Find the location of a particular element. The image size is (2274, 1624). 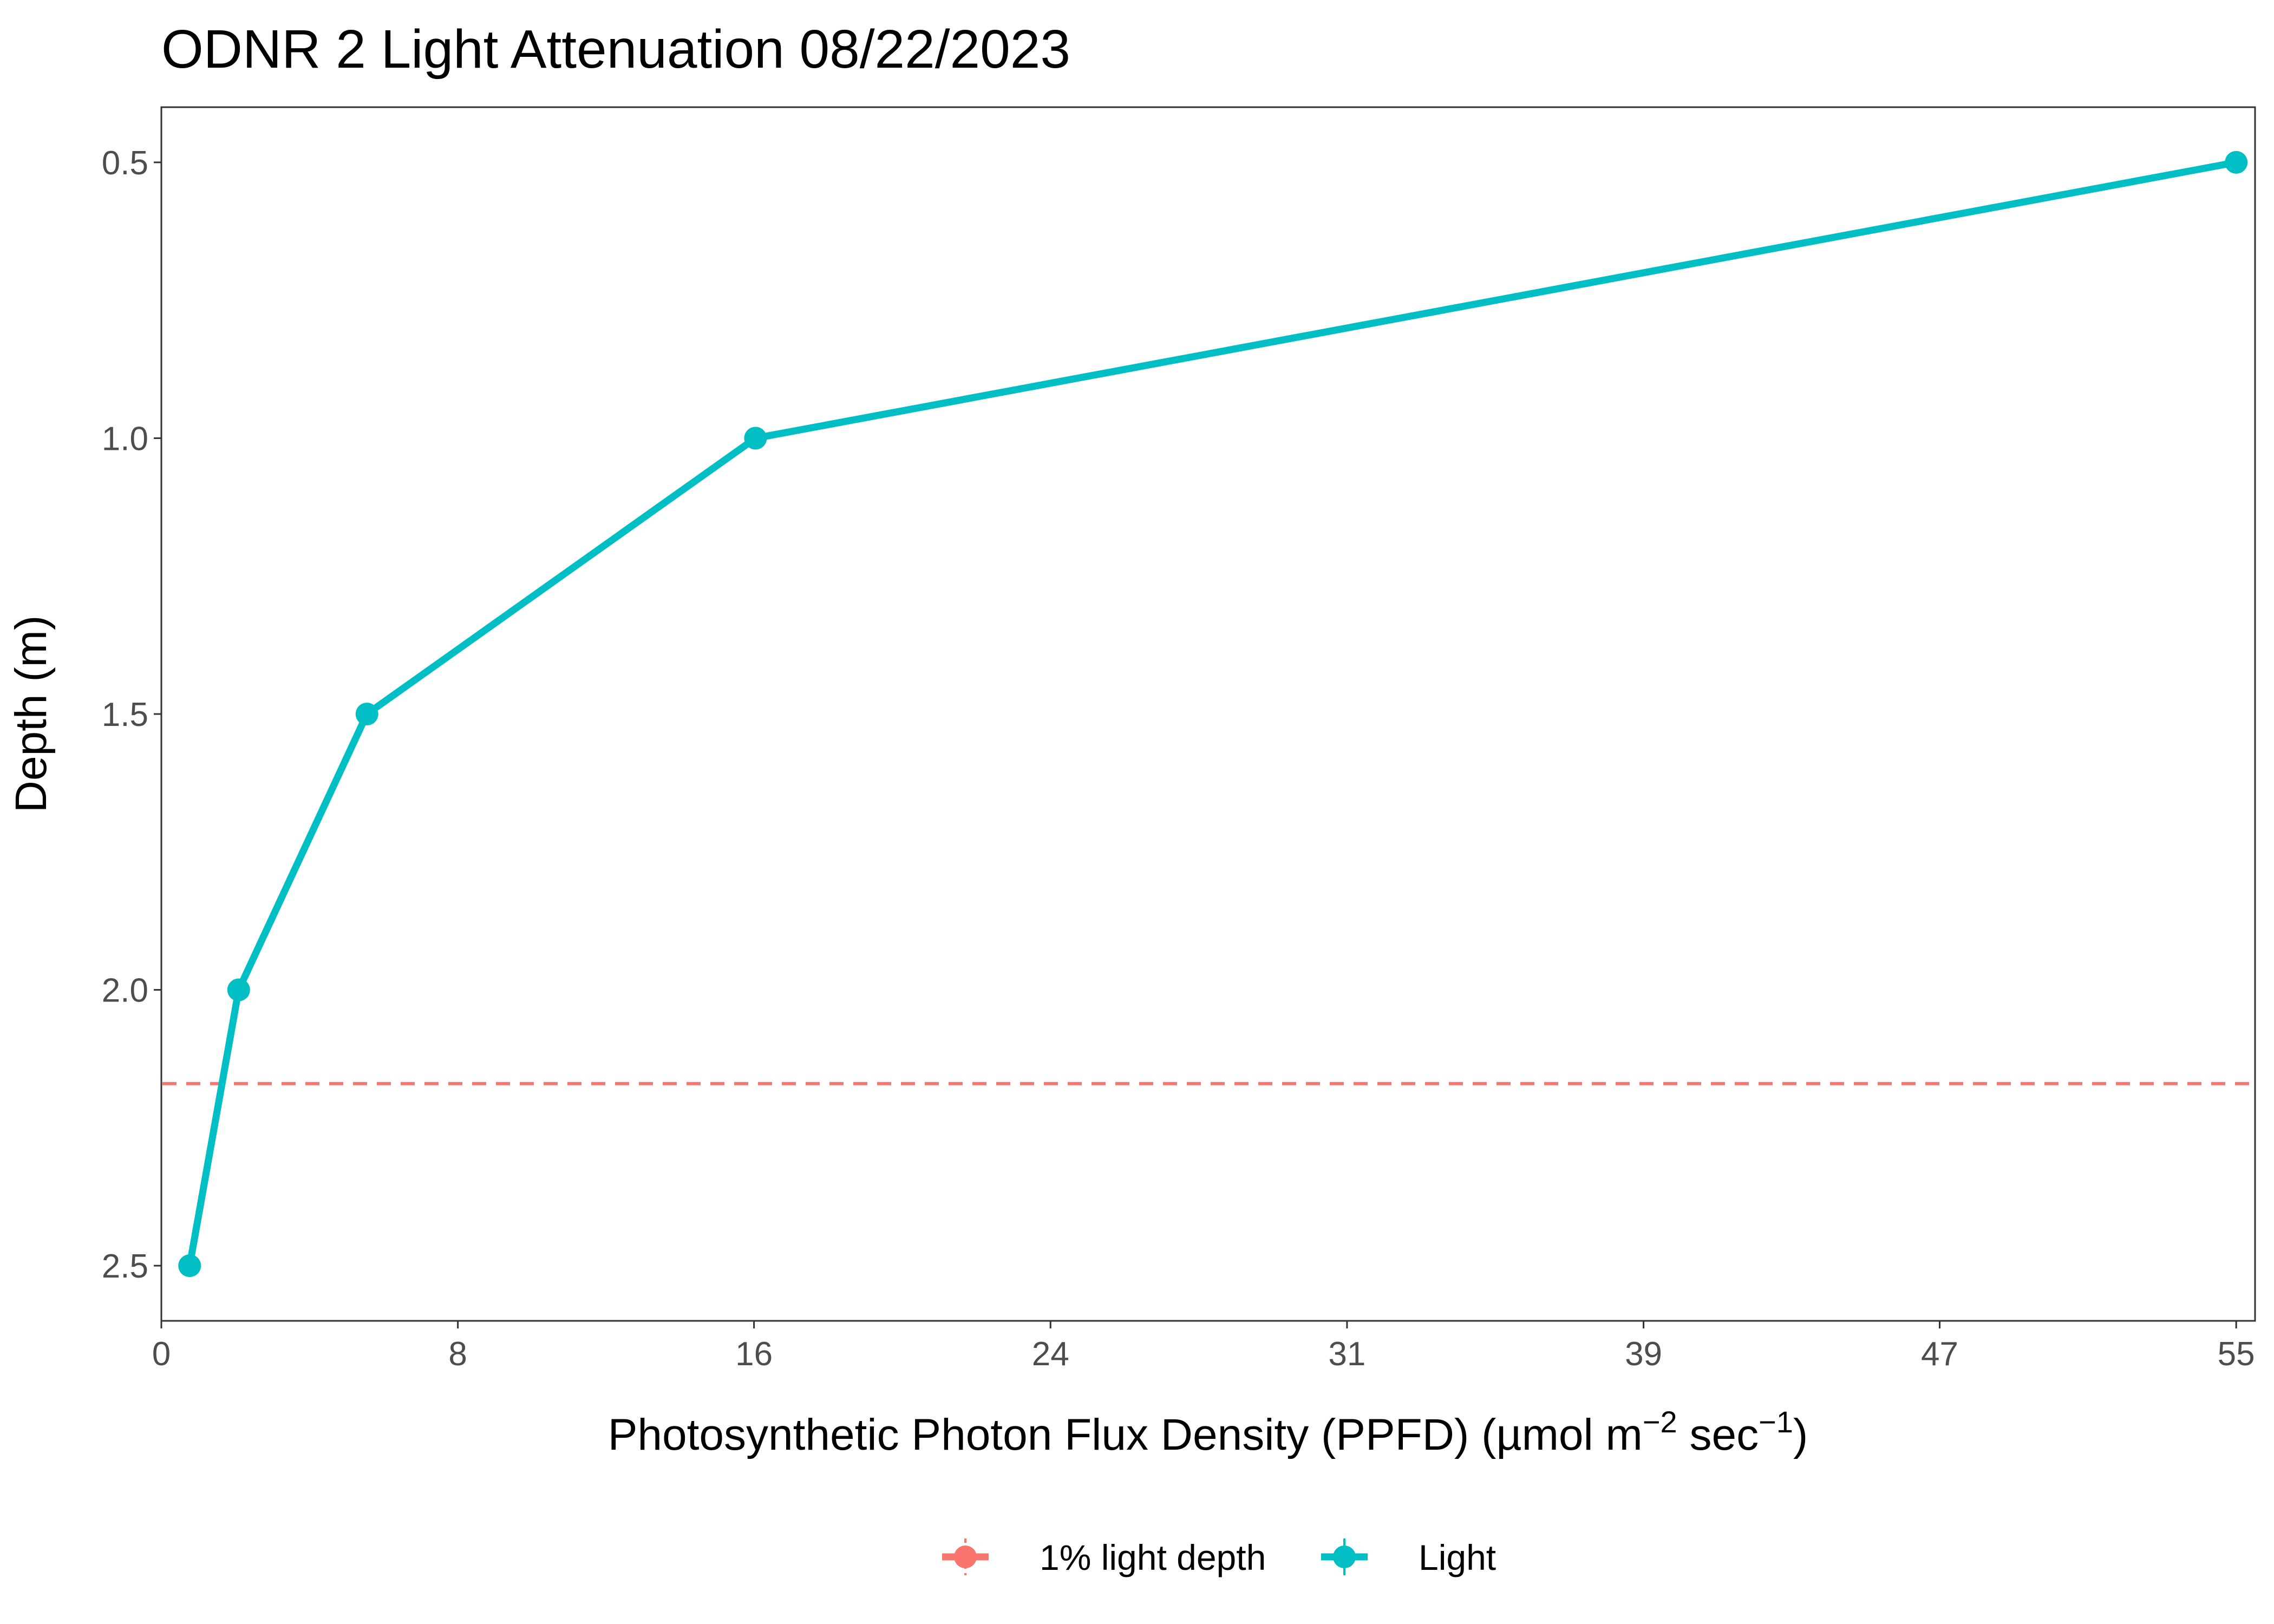

legend-item: Light is located at coordinates (1409, 1557).